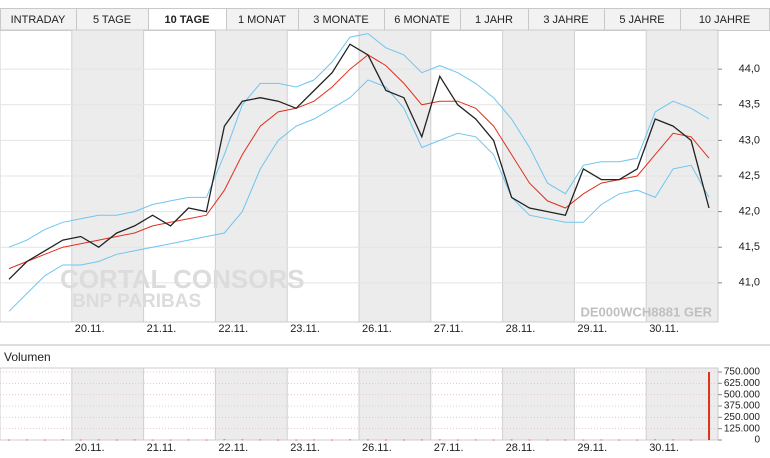 This screenshot has width=770, height=458. I want to click on y-tick-label: 750.000, so click(742, 372).